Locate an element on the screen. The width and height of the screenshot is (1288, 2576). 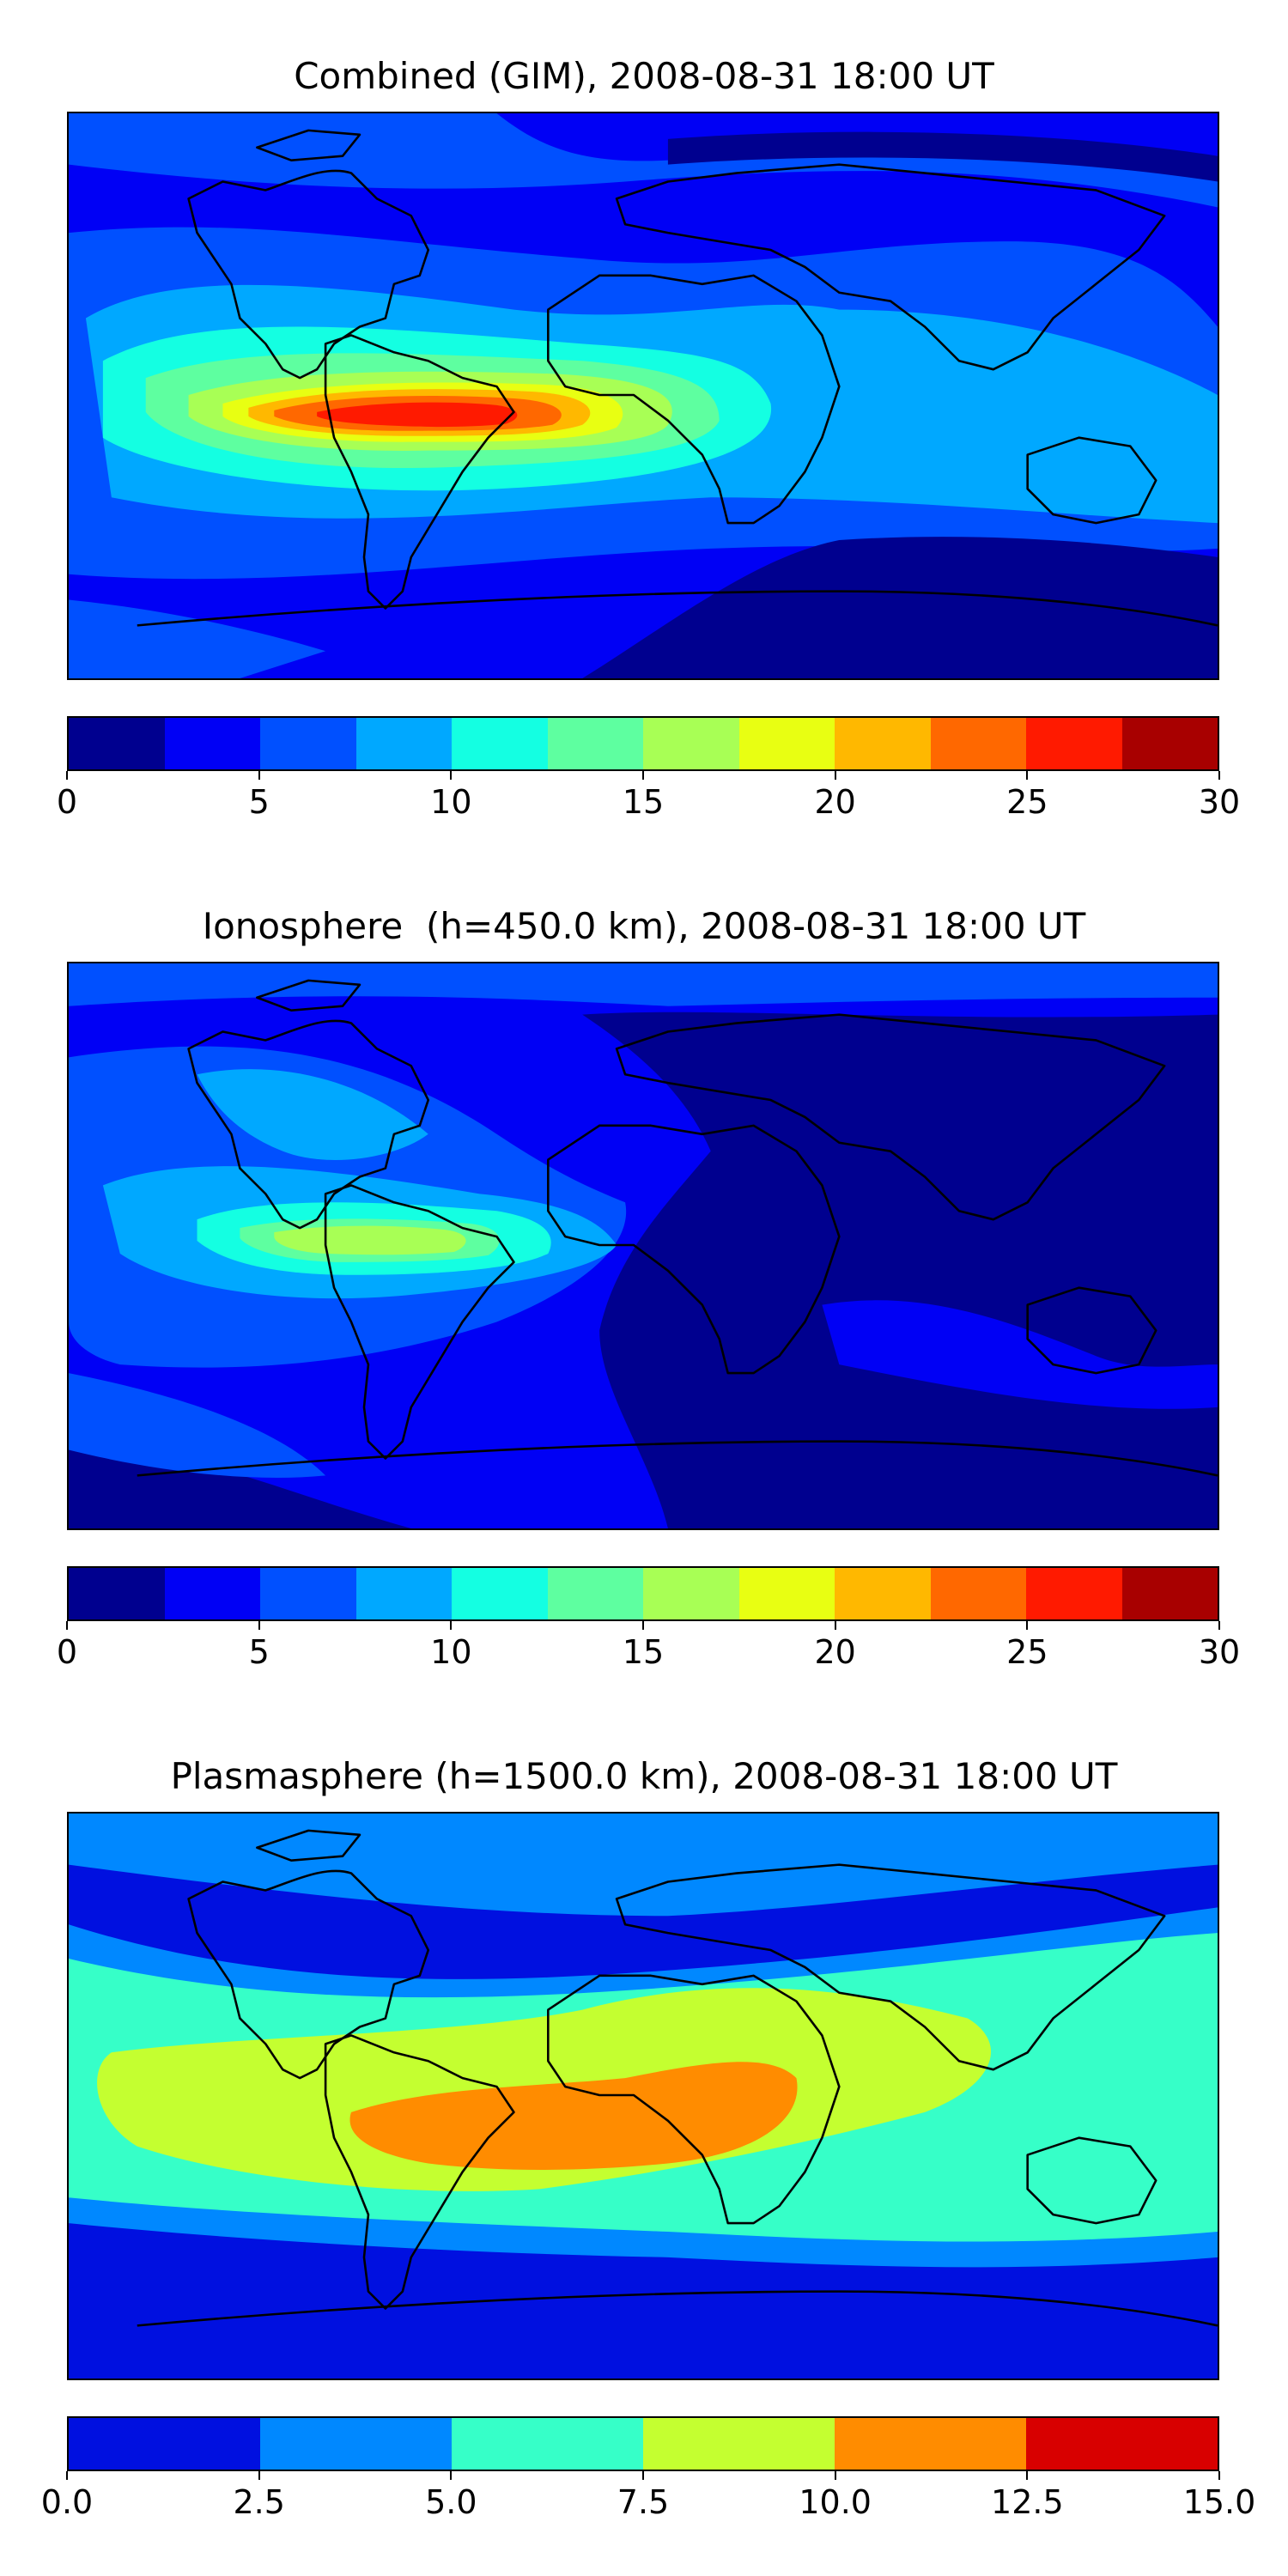
tick-label: 10.0 is located at coordinates (835, 2502).